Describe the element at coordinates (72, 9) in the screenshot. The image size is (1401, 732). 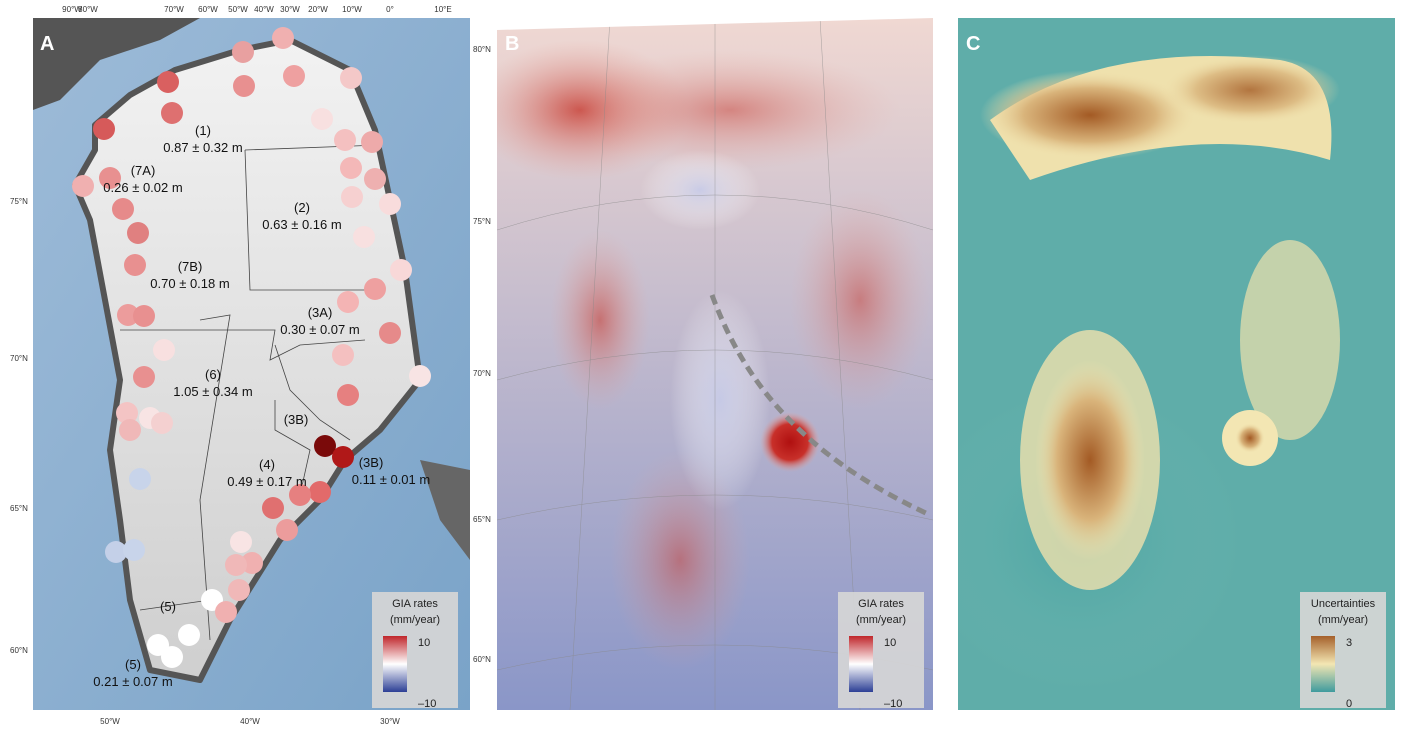
I see `lon-label: 90°W` at that location.